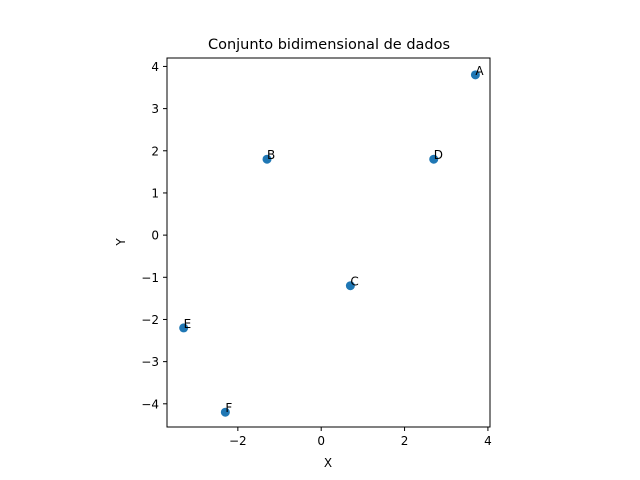 The width and height of the screenshot is (640, 480). I want to click on y-tick-label: −3, so click(150, 362).